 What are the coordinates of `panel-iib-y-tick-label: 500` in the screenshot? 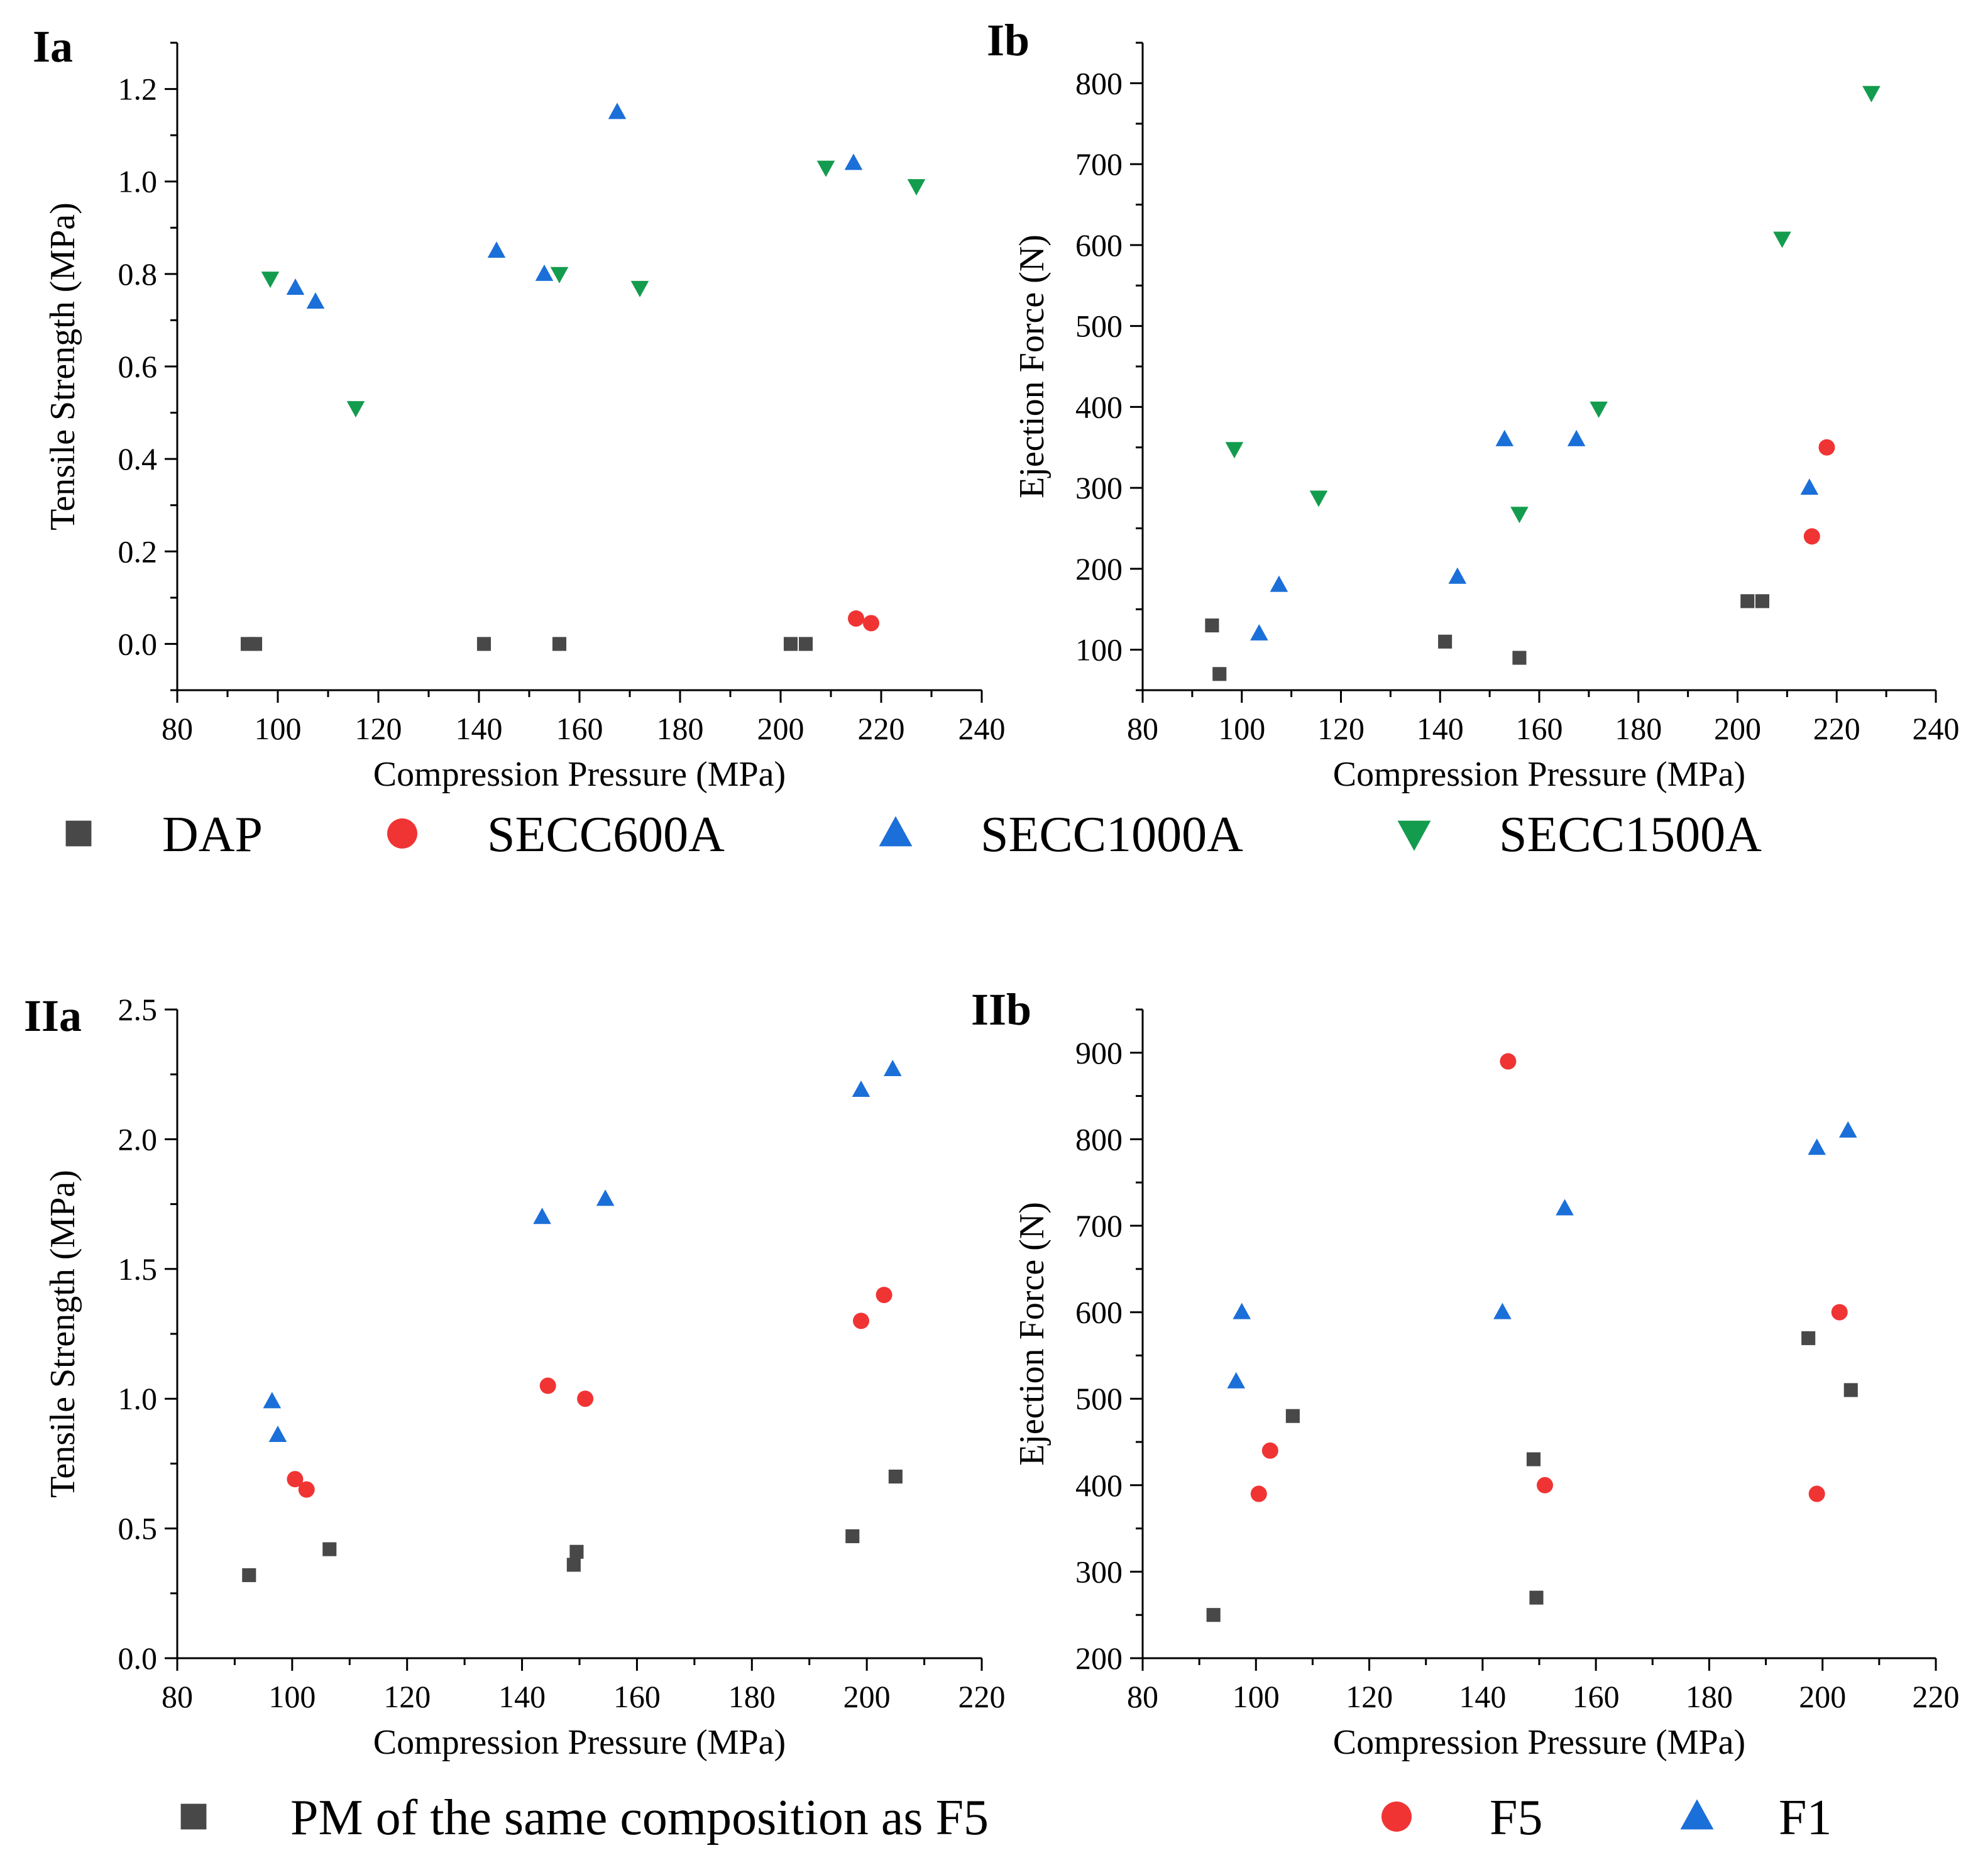 It's located at (1099, 1398).